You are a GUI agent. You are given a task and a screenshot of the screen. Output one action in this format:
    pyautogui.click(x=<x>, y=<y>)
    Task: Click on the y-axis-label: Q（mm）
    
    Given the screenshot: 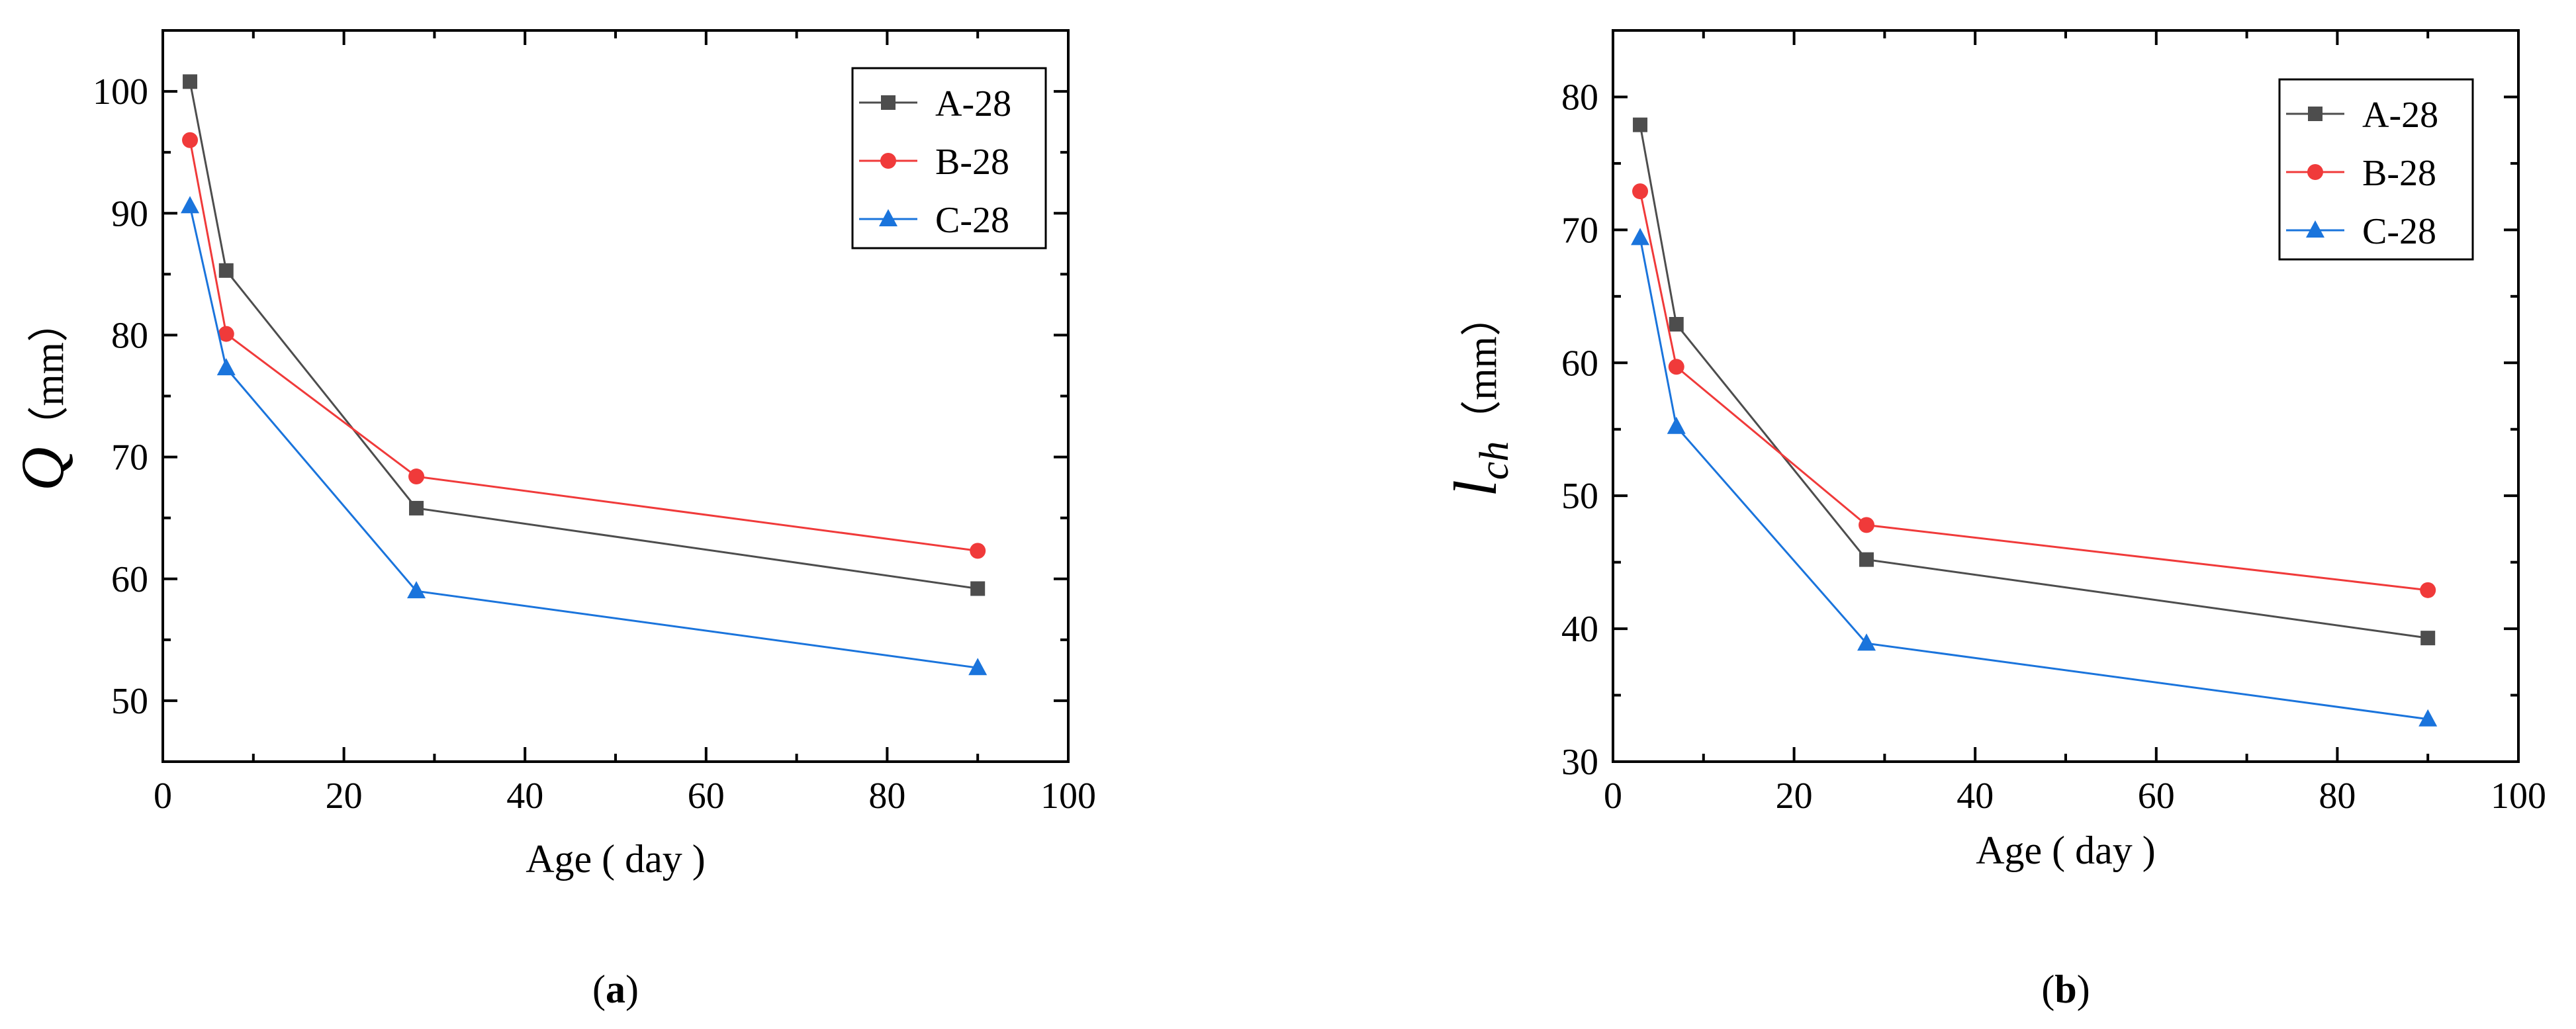 What is the action you would take?
    pyautogui.click(x=42, y=396)
    